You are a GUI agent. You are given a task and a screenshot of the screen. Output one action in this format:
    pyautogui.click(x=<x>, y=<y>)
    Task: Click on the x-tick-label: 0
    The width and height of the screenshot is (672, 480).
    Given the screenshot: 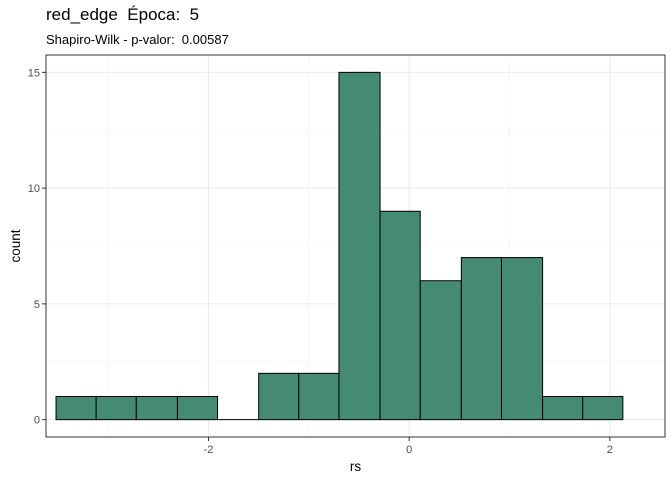 What is the action you would take?
    pyautogui.click(x=409, y=450)
    